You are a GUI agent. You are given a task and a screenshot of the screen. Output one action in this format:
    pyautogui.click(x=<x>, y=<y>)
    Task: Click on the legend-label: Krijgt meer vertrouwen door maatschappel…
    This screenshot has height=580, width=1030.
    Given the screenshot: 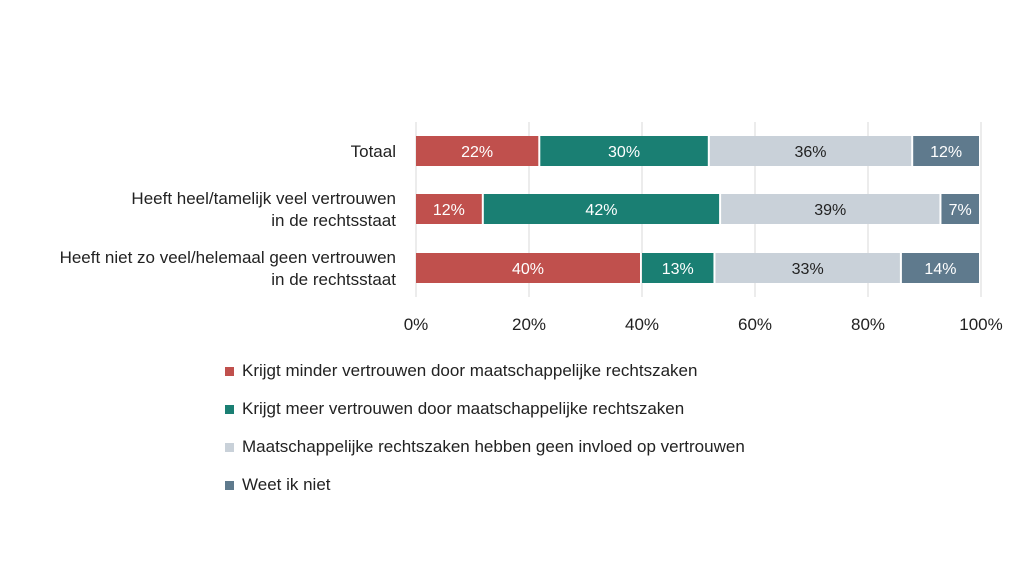 What is the action you would take?
    pyautogui.click(x=463, y=408)
    